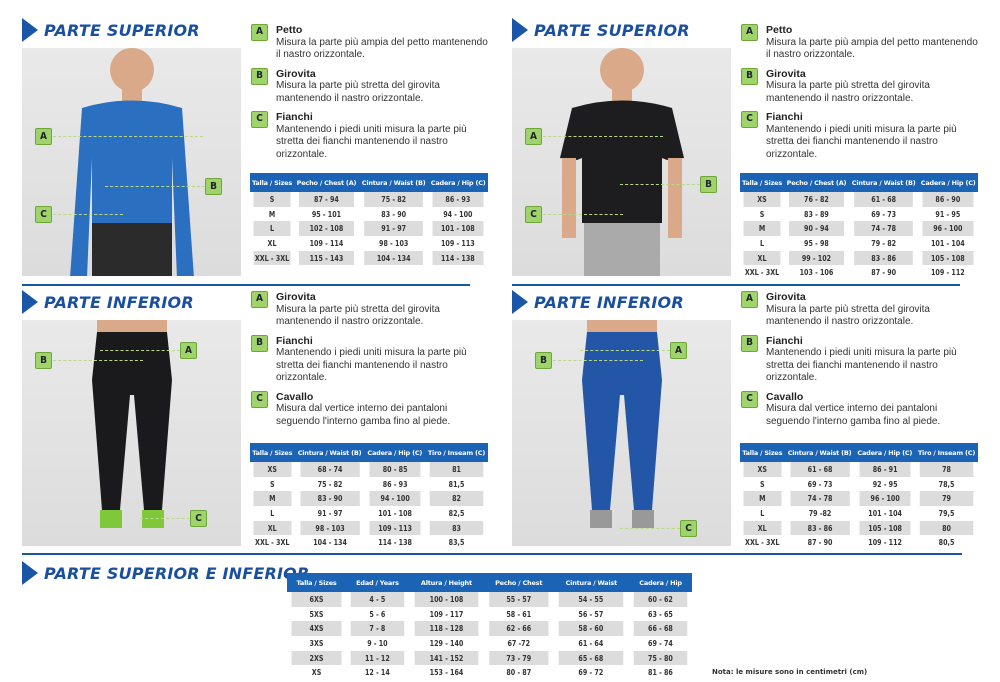 Image resolution: width=1000 pixels, height=682 pixels. Describe the element at coordinates (946, 543) in the screenshot. I see `table-cell: 80,5` at that location.